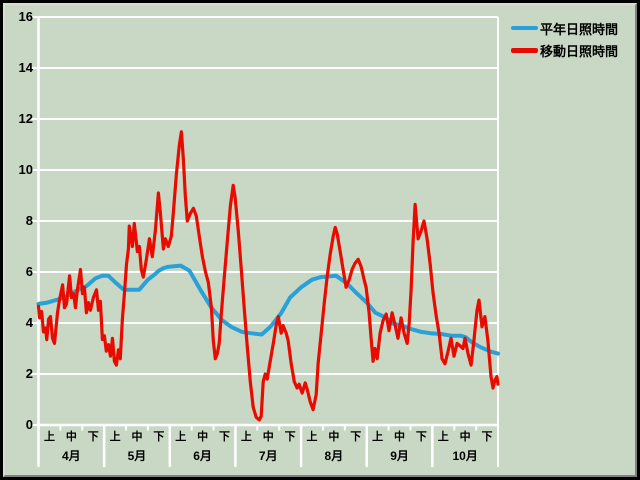 Image resolution: width=640 pixels, height=480 pixels. I want to click on y-tick-label: 8, so click(29, 220).